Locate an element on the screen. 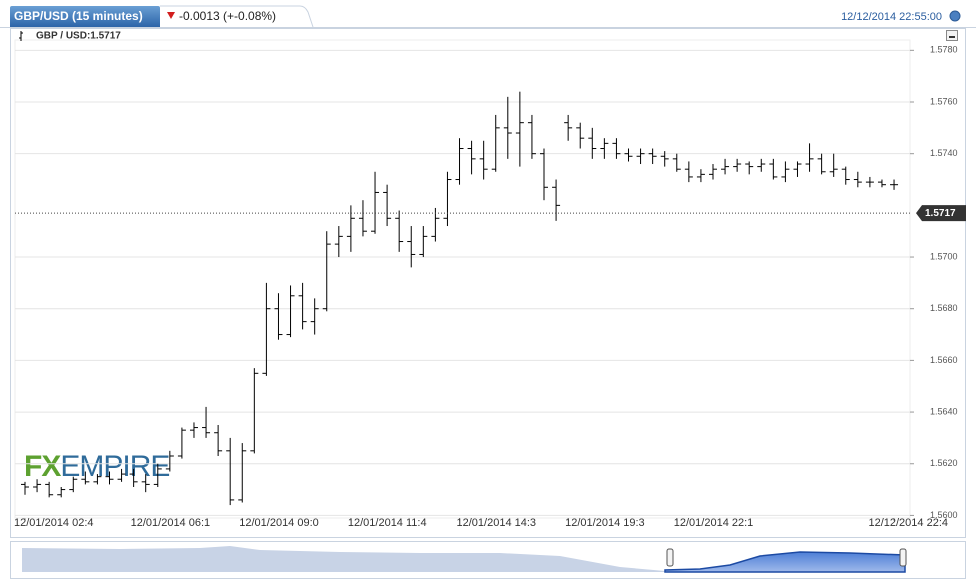  y-tick-label: 1.5700 is located at coordinates (944, 256).